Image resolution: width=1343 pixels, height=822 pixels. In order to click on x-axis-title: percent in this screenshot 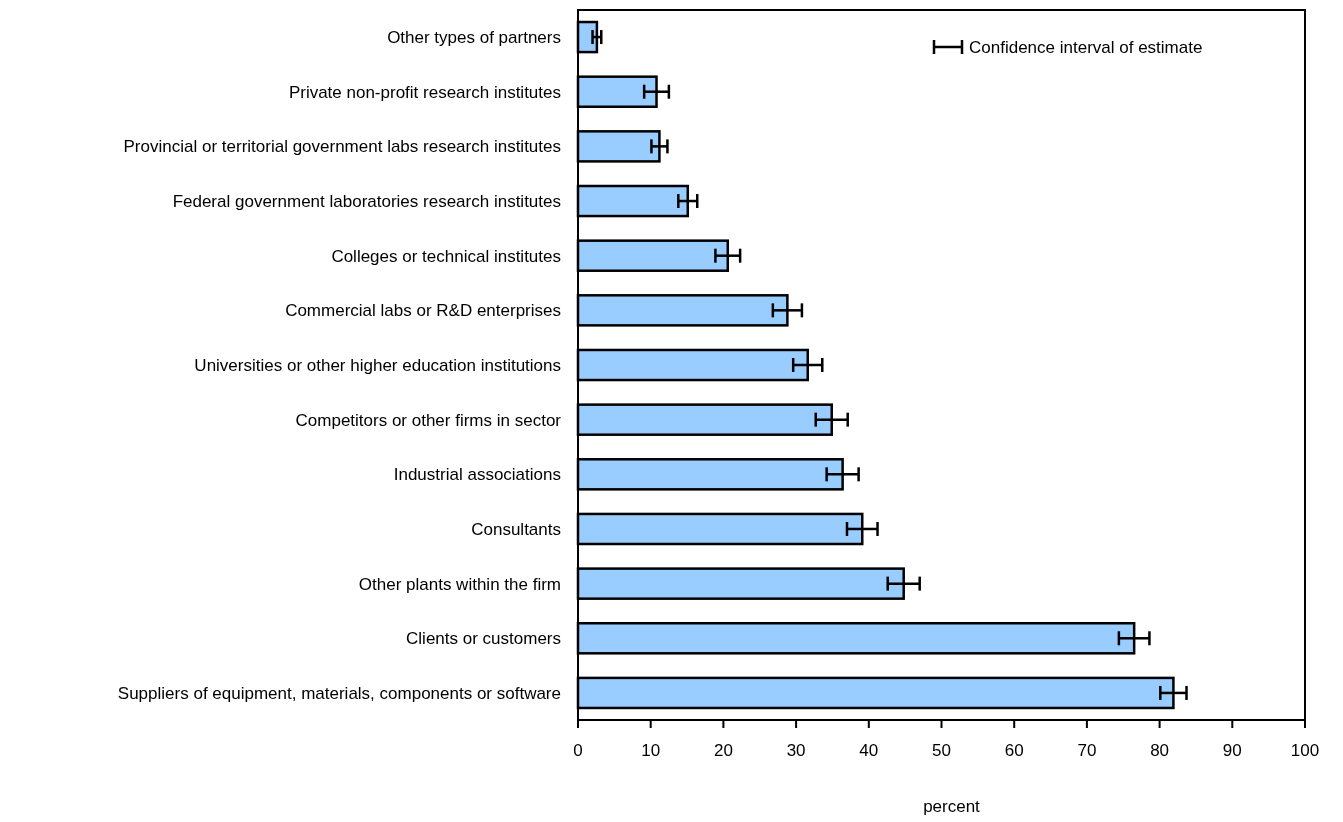, I will do `click(952, 806)`.